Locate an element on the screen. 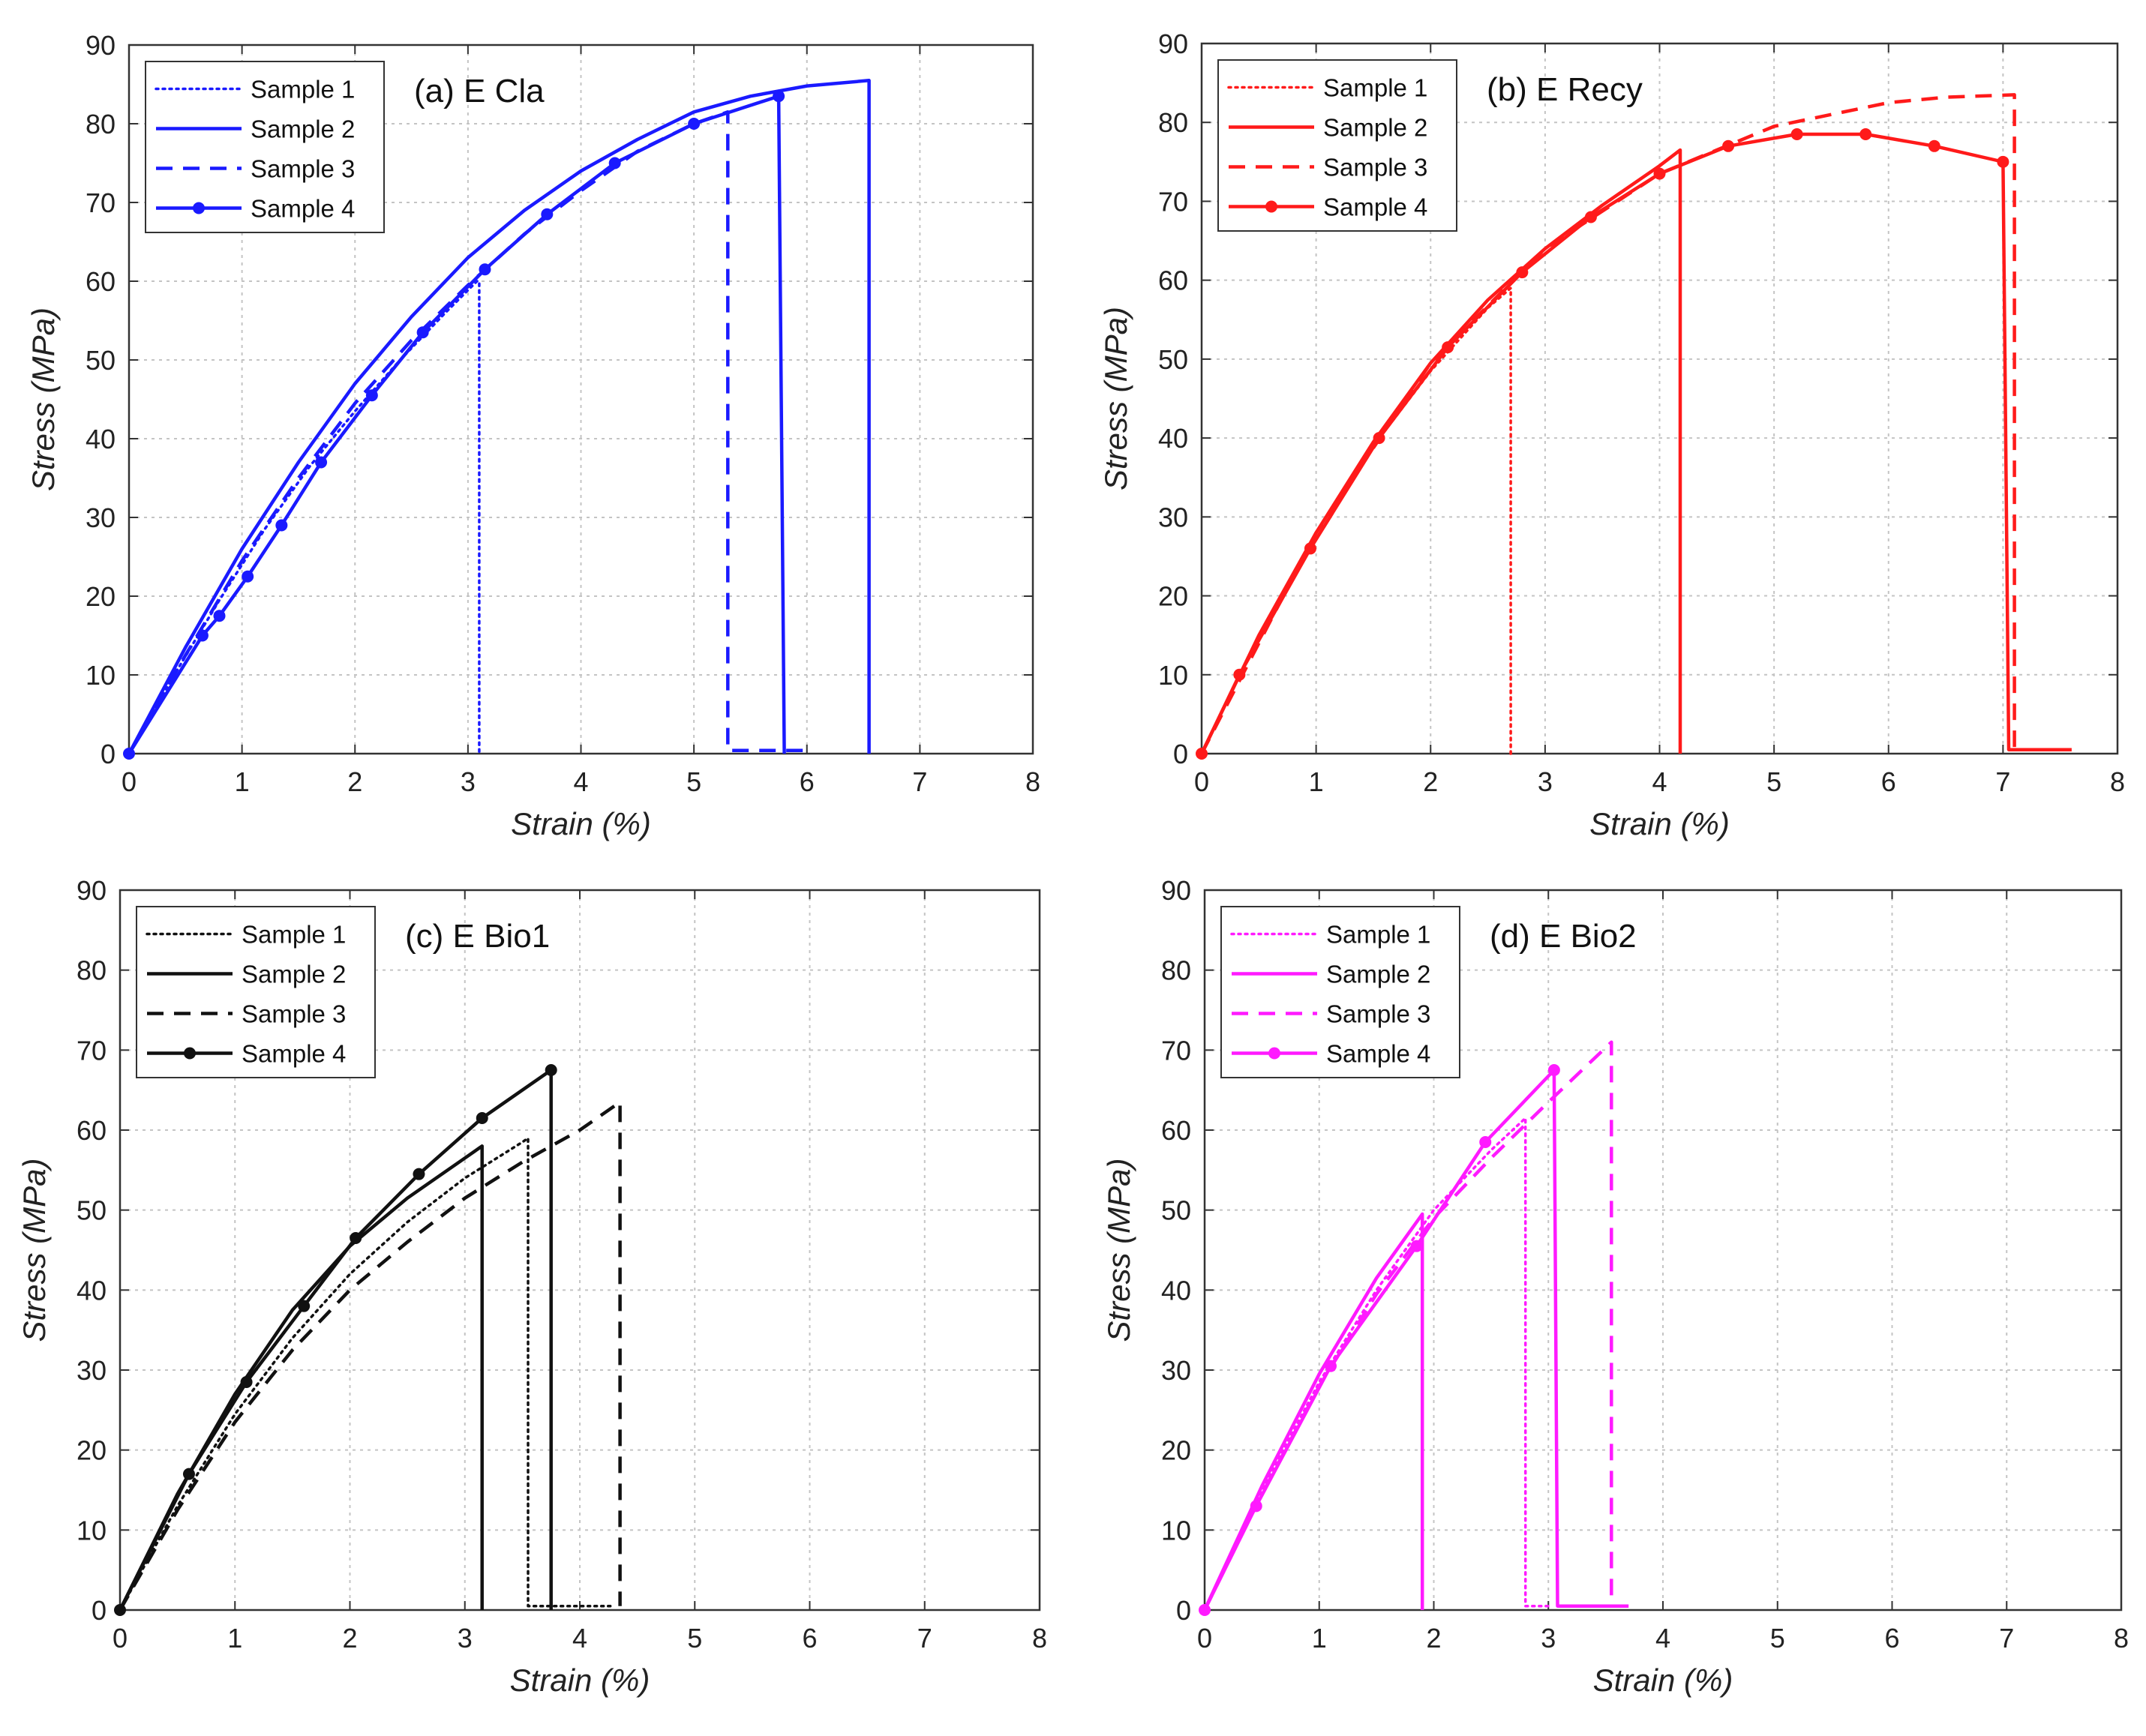 This screenshot has width=2146, height=1736. panel-title: (b) E Recy is located at coordinates (1565, 89).